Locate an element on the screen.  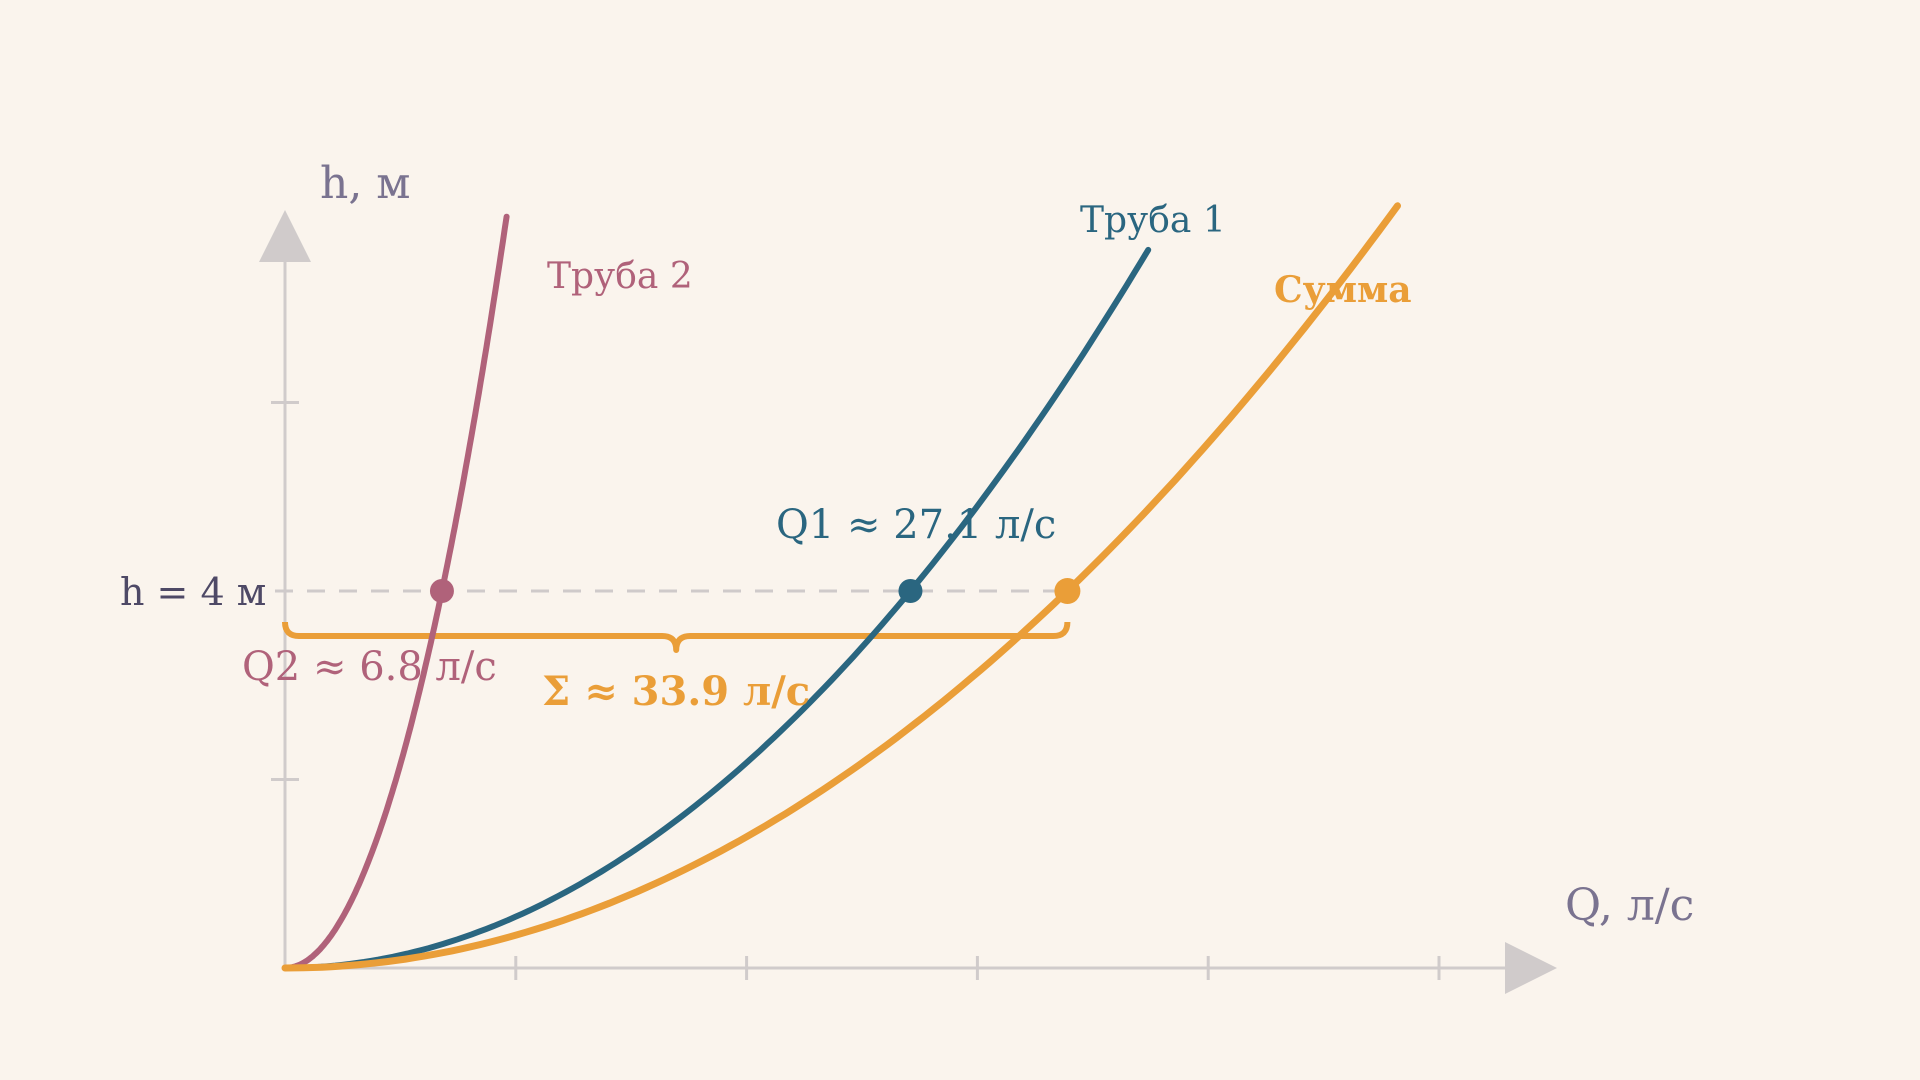
level-label: h = 4 м is located at coordinates (193, 592).